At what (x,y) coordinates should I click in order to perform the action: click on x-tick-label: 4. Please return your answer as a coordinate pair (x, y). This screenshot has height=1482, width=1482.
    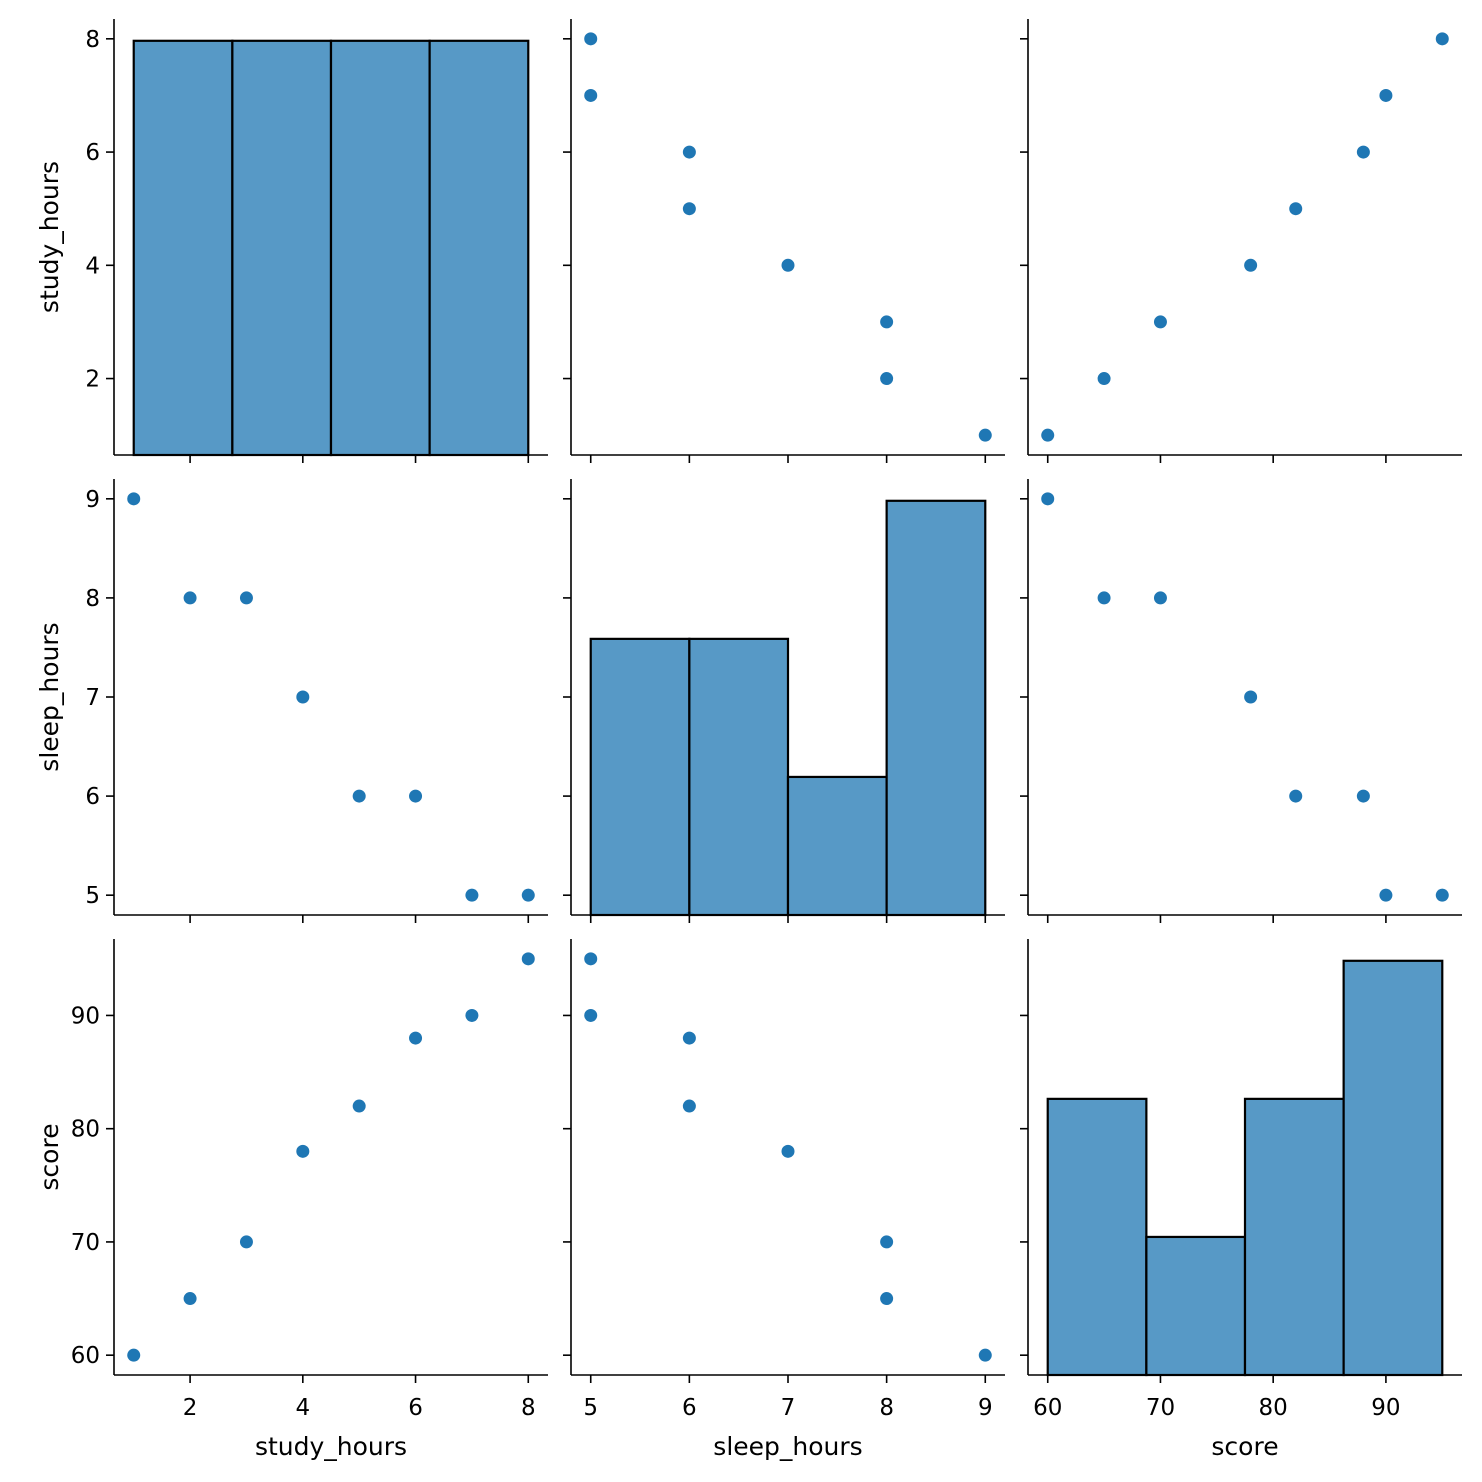
    Looking at the image, I should click on (302, 1408).